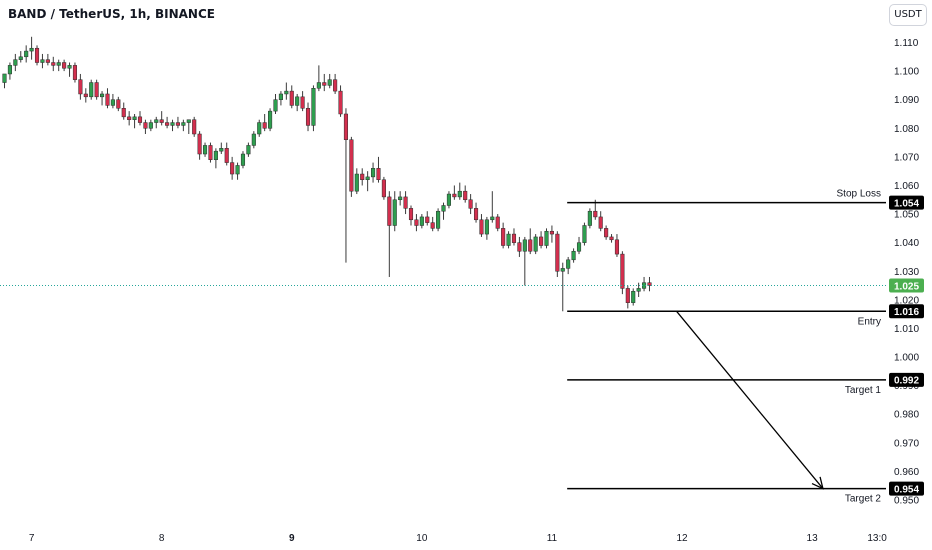  I want to click on price-badge-target-1-text: 0.992, so click(906, 381).